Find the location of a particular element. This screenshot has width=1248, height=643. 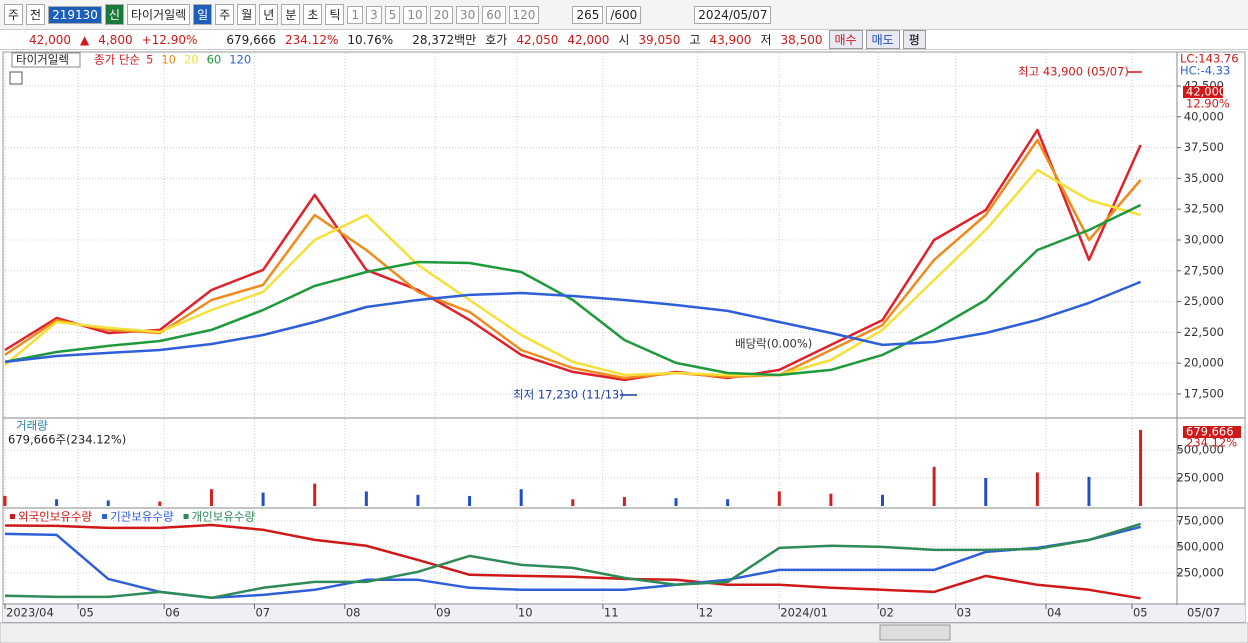

panel-icon is located at coordinates (16, 78).